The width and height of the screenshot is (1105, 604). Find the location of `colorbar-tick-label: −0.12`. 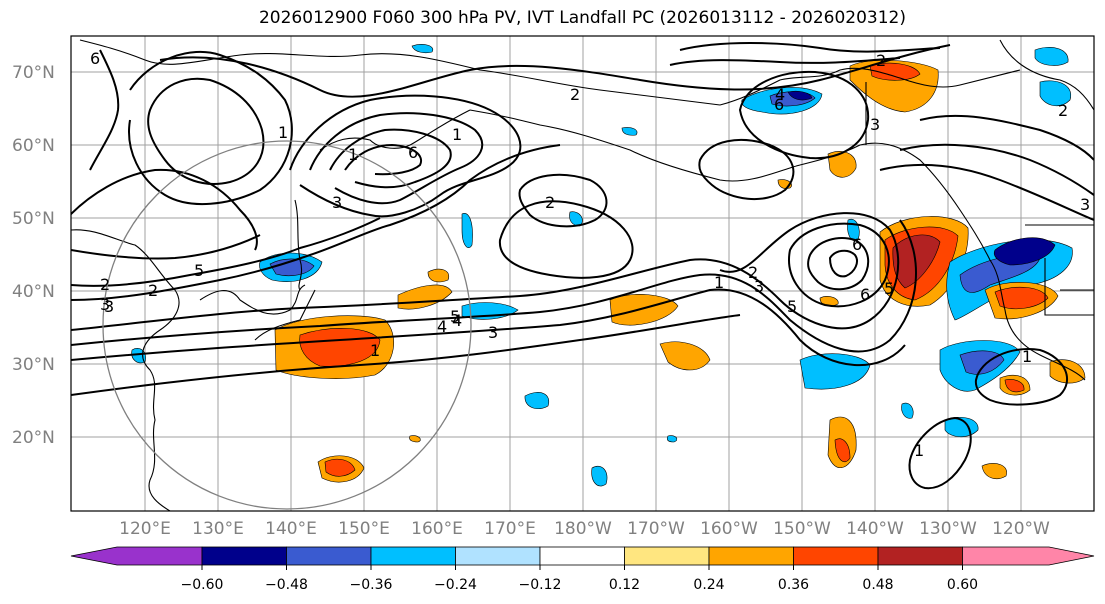

colorbar-tick-label: −0.12 is located at coordinates (540, 585).